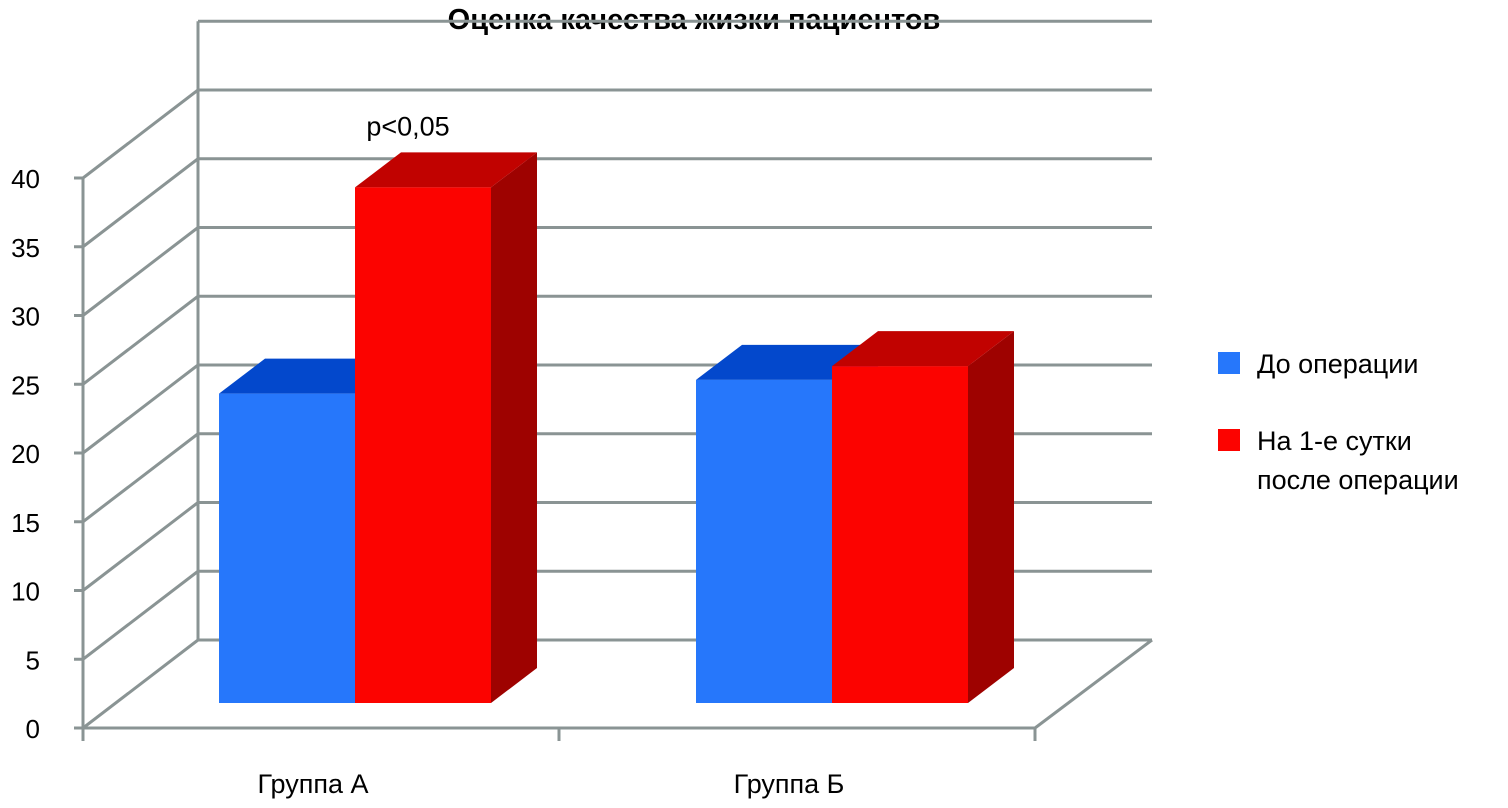 Image resolution: width=1508 pixels, height=808 pixels. I want to click on y-tick-label-1: 5, so click(33, 660).